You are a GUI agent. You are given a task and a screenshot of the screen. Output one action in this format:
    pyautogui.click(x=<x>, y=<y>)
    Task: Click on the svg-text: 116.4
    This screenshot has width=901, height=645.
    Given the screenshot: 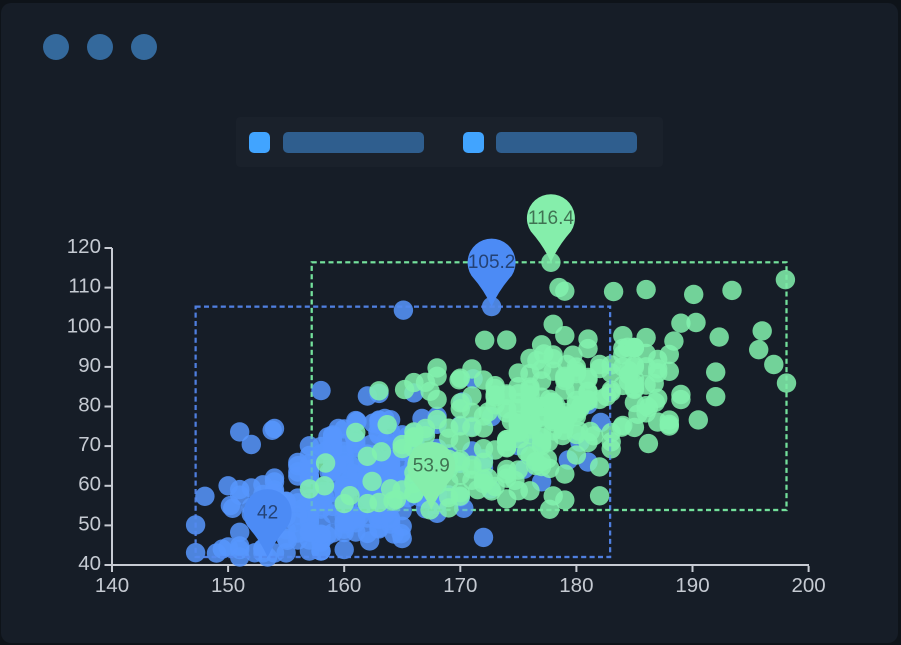 What is the action you would take?
    pyautogui.click(x=551, y=218)
    